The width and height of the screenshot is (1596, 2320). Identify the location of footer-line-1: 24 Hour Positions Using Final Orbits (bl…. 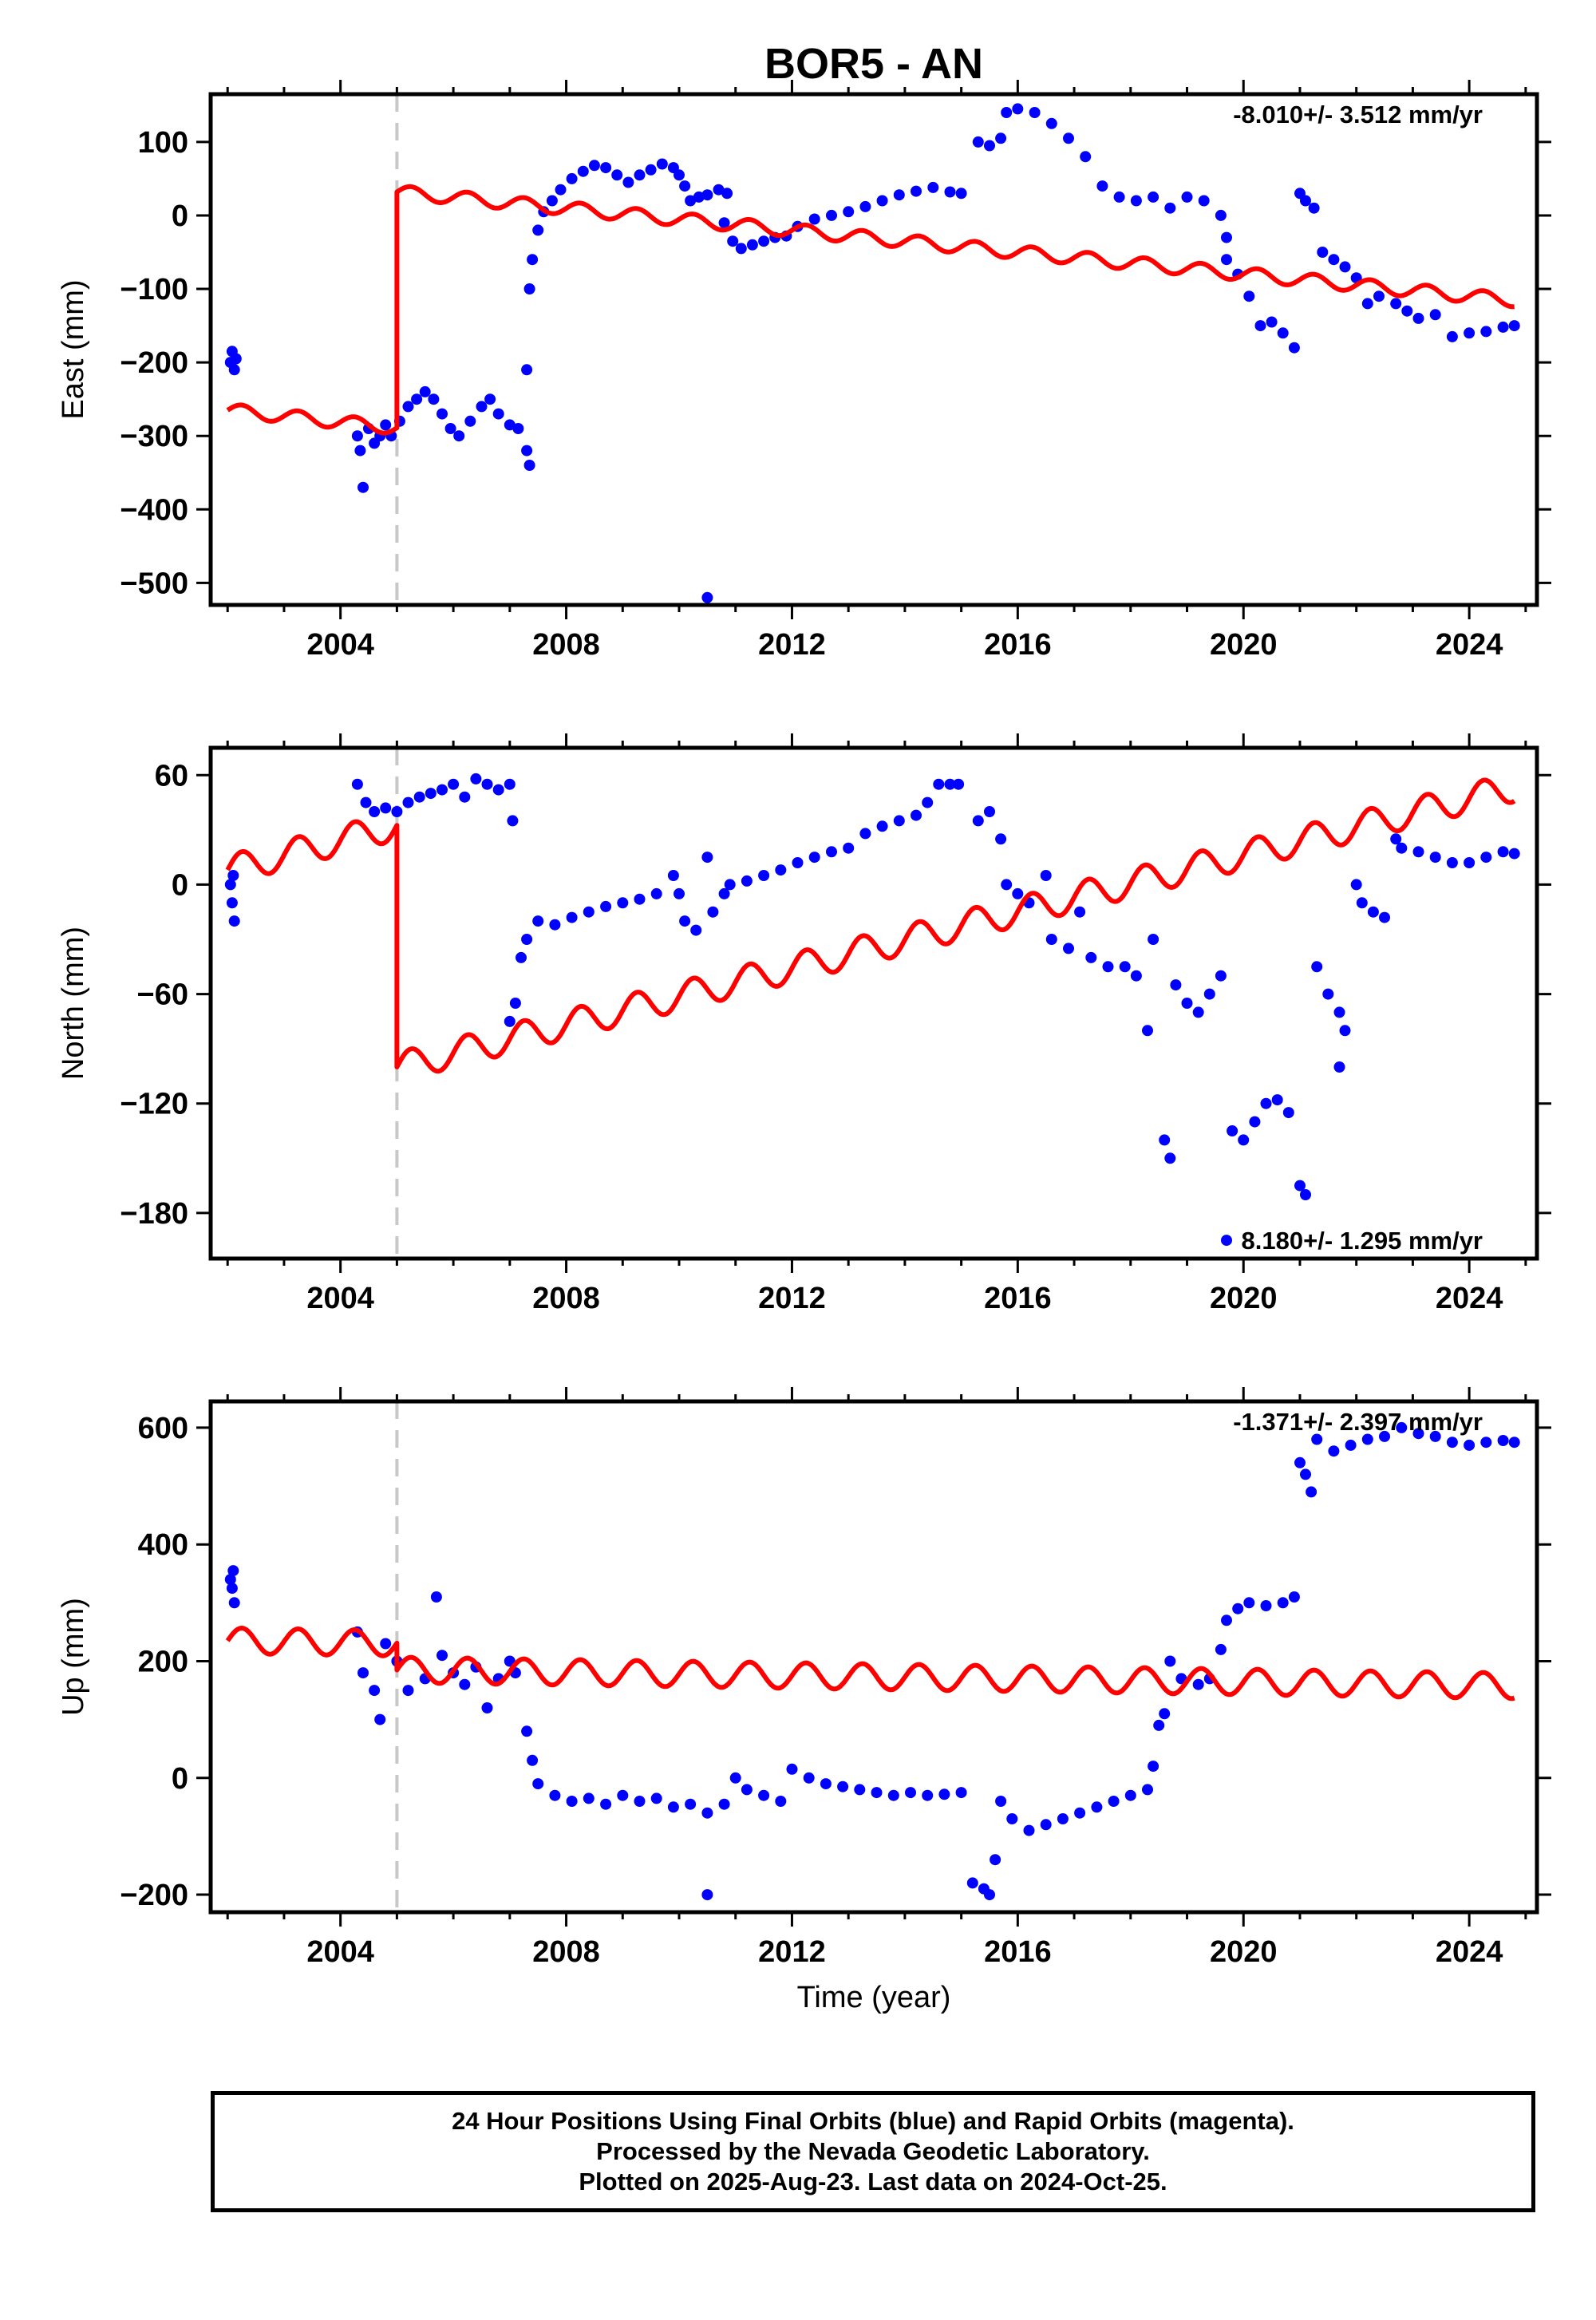
(873, 2121).